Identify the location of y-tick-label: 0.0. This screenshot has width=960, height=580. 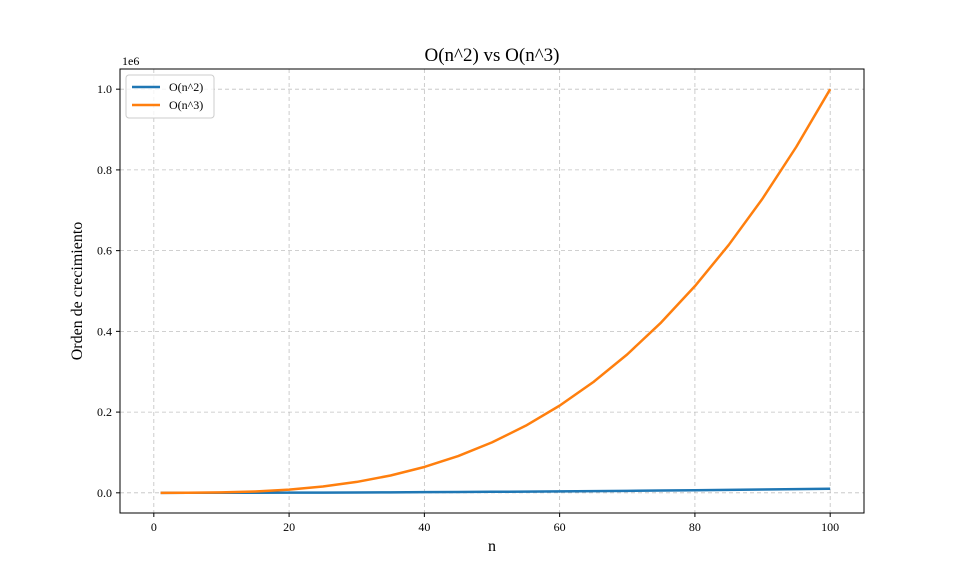
(104, 493).